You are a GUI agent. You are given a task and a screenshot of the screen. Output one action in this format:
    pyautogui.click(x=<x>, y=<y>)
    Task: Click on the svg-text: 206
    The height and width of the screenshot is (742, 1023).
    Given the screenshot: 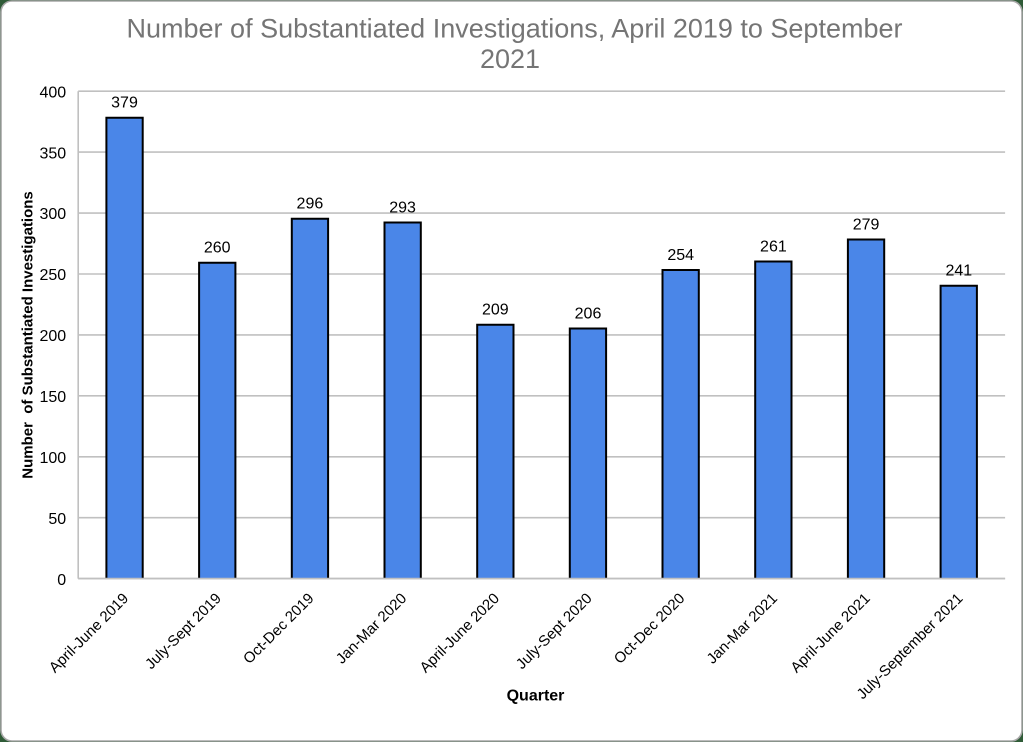 What is the action you would take?
    pyautogui.click(x=588, y=313)
    